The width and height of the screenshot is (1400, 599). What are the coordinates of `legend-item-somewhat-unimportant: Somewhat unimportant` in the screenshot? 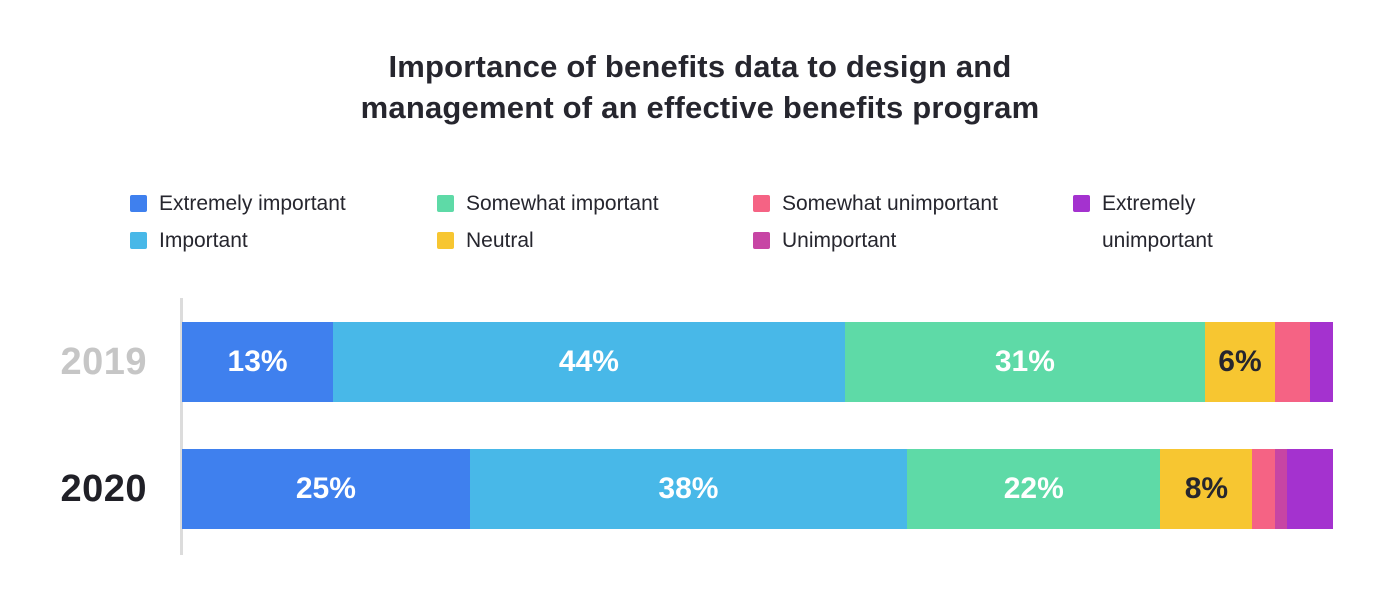 It's located at (875, 203).